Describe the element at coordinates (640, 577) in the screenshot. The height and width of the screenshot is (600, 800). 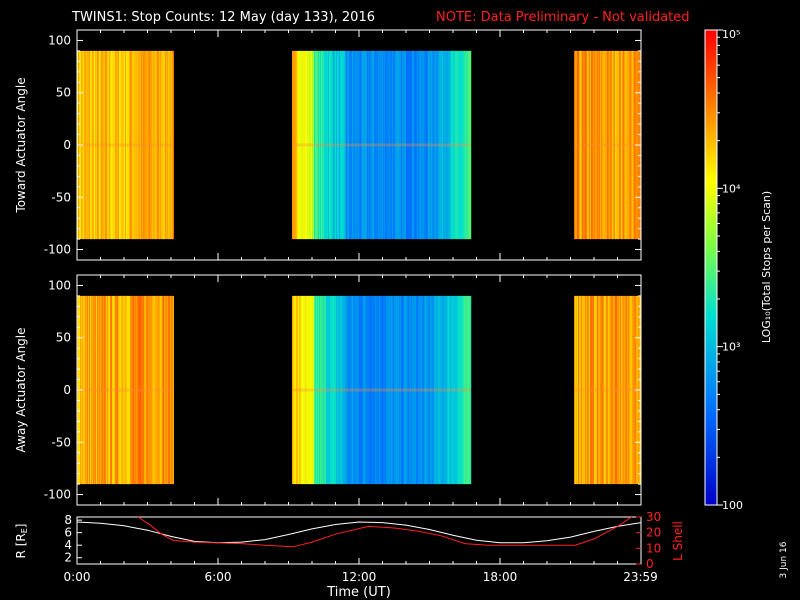
I see `xtick-label: 23:59` at that location.